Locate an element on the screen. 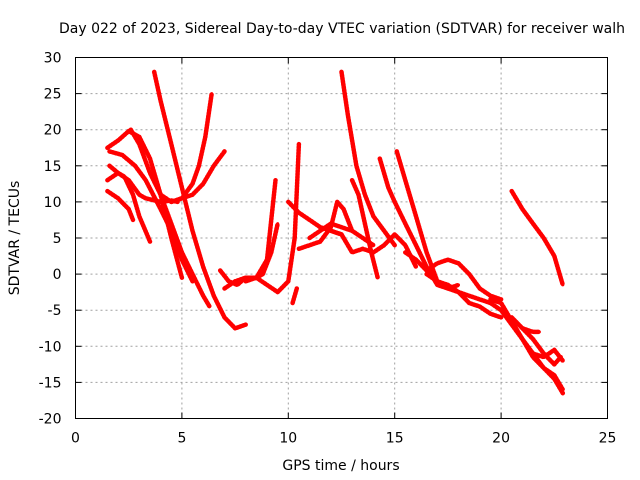 The width and height of the screenshot is (640, 480). x-axis-label: GPS time / hours is located at coordinates (340, 466).